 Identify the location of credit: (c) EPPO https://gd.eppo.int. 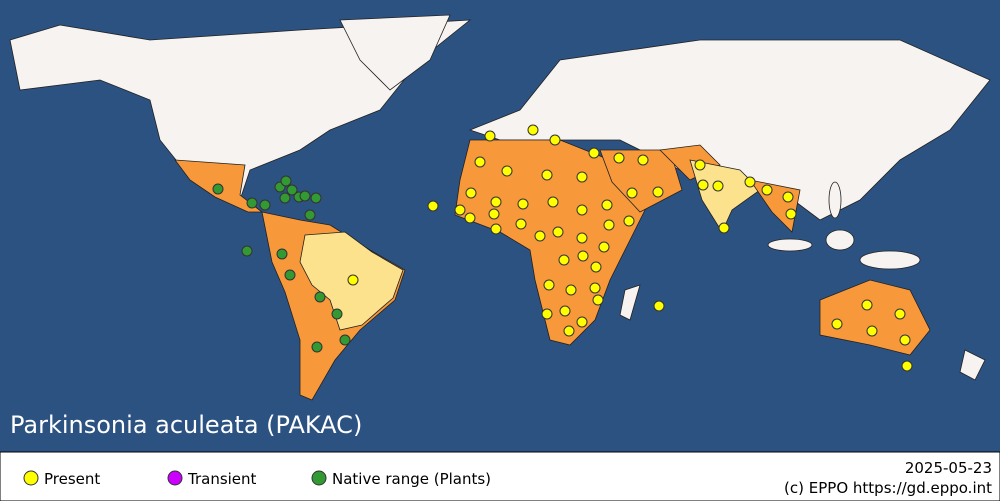
(888, 488).